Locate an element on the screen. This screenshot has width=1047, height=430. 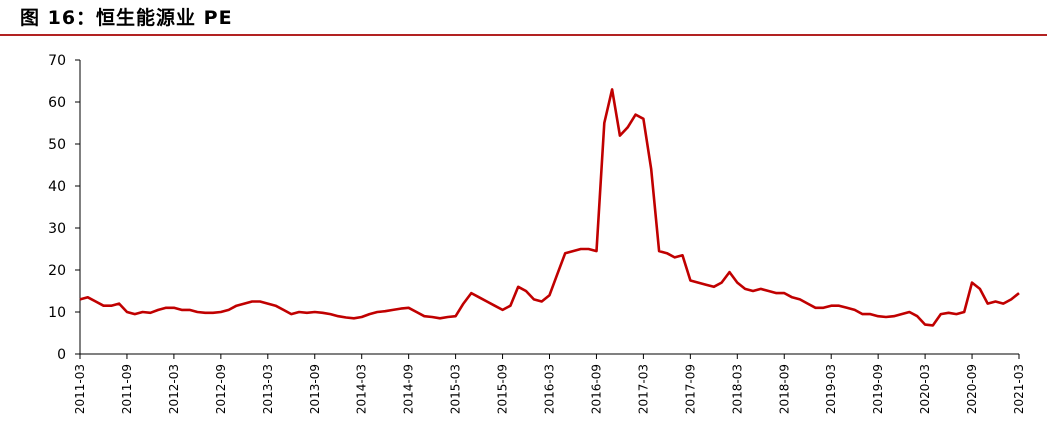
x-tick-label: 2013-03 is located at coordinates (268, 389).